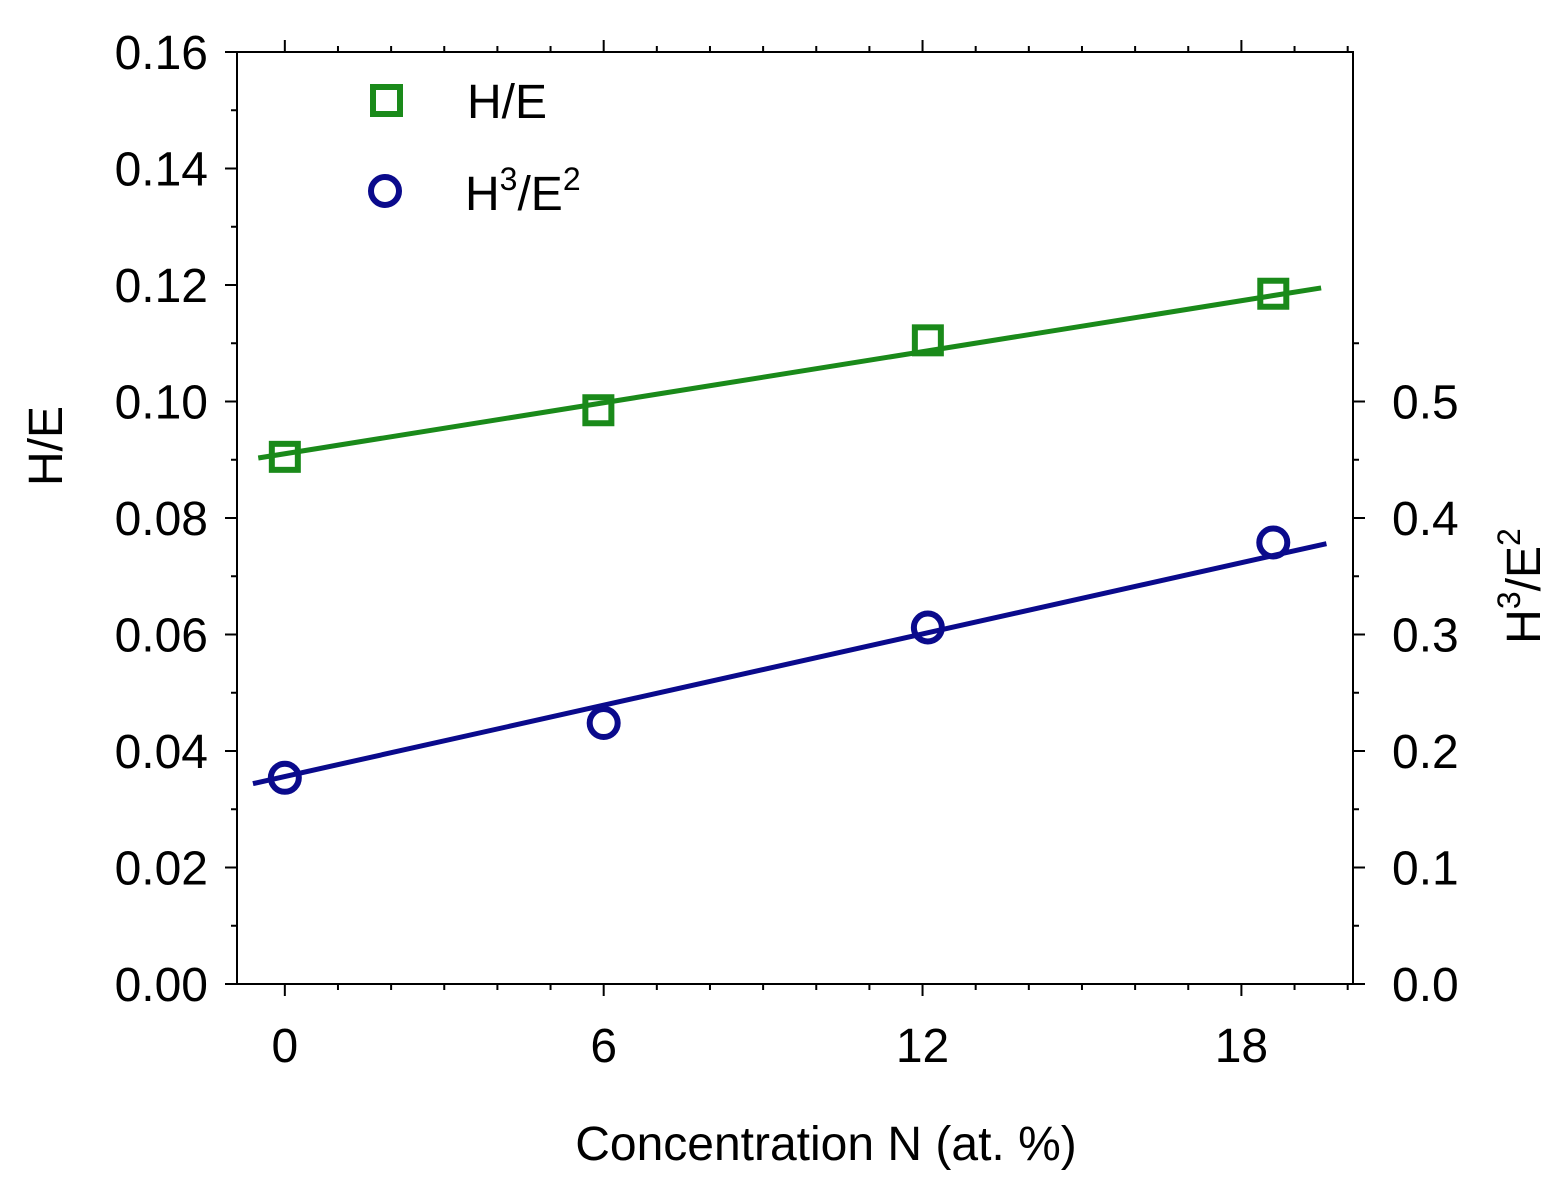 Image resolution: width=1566 pixels, height=1194 pixels. I want to click on y-axis-right-title-base: H, so click(1524, 626).